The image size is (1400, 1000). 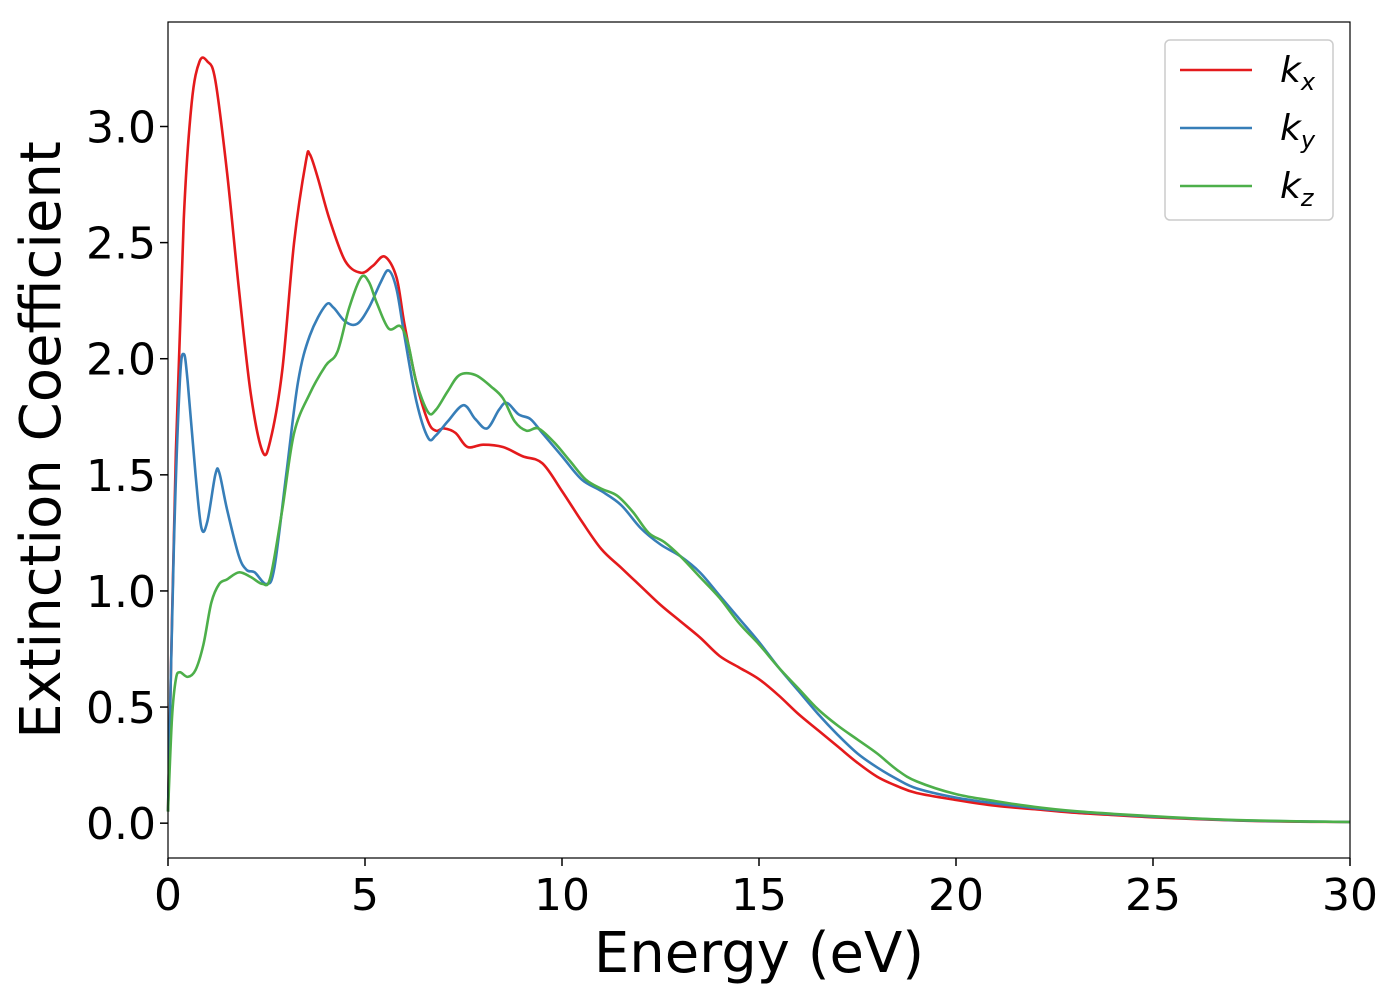 What do you see at coordinates (759, 953) in the screenshot?
I see `x-axis-label: Energy (eV)` at bounding box center [759, 953].